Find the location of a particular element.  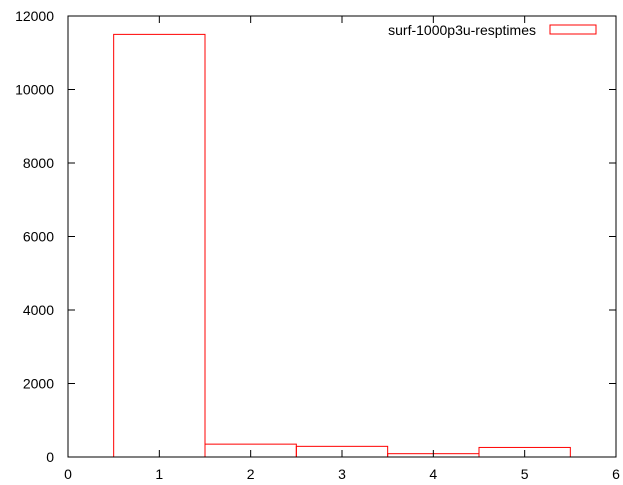

legend-label: surf-1000p3u-resptimes is located at coordinates (462, 30).